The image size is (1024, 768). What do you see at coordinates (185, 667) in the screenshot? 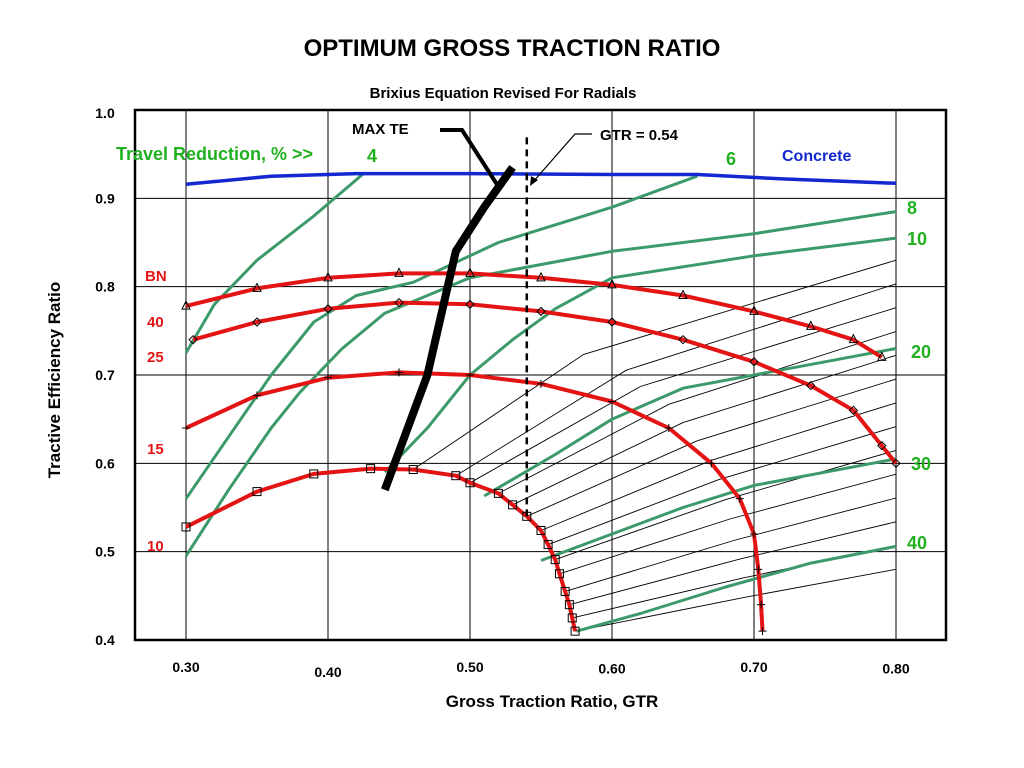
I see `x-tick-label-0: 0.30` at bounding box center [185, 667].